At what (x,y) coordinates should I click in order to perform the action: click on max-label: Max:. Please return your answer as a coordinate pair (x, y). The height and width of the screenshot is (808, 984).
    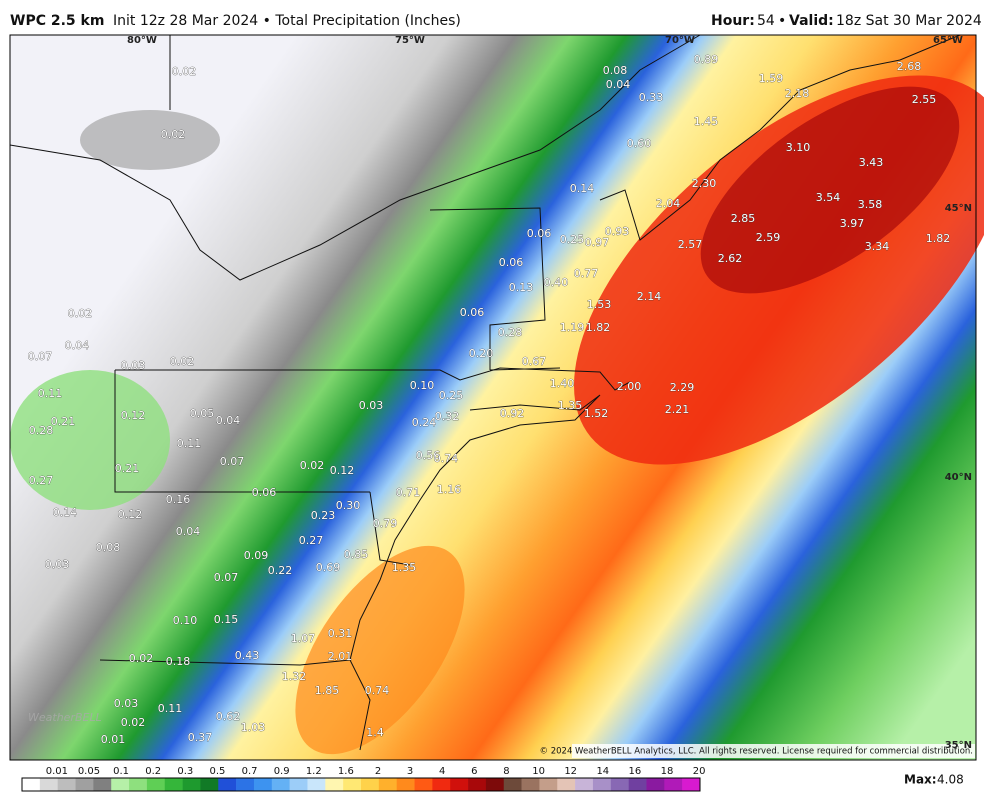
    Looking at the image, I should click on (920, 780).